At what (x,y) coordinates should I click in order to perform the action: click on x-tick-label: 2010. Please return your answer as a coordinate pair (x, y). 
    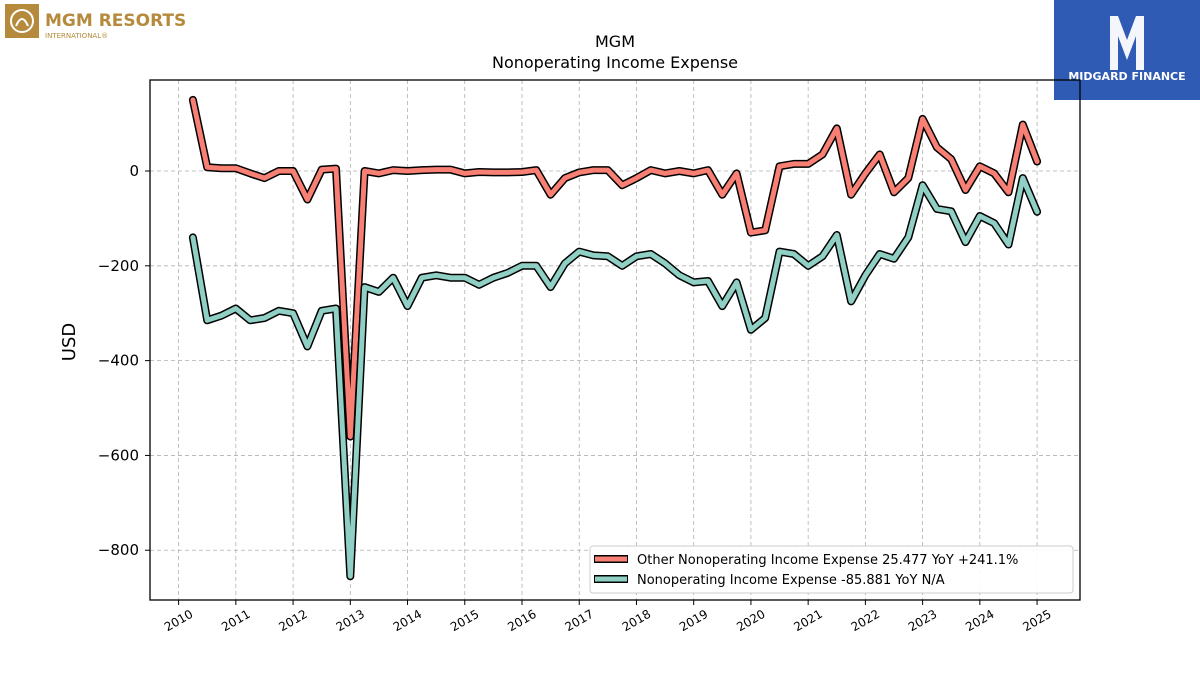
    Looking at the image, I should click on (178, 620).